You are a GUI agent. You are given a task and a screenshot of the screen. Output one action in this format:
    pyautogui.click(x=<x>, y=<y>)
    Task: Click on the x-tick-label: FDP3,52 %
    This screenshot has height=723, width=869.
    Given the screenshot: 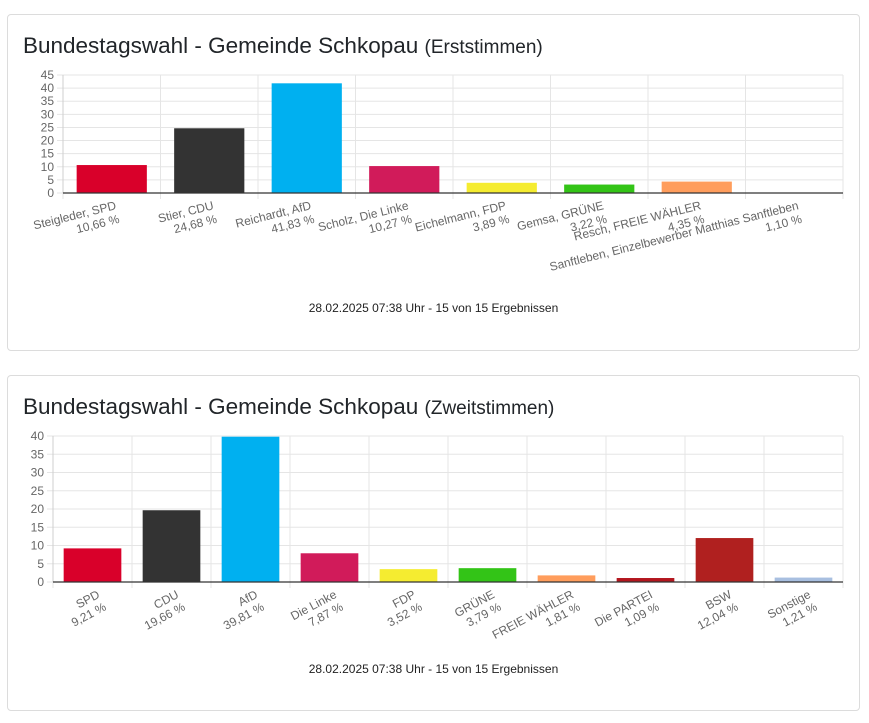 What is the action you would take?
    pyautogui.click(x=401, y=608)
    